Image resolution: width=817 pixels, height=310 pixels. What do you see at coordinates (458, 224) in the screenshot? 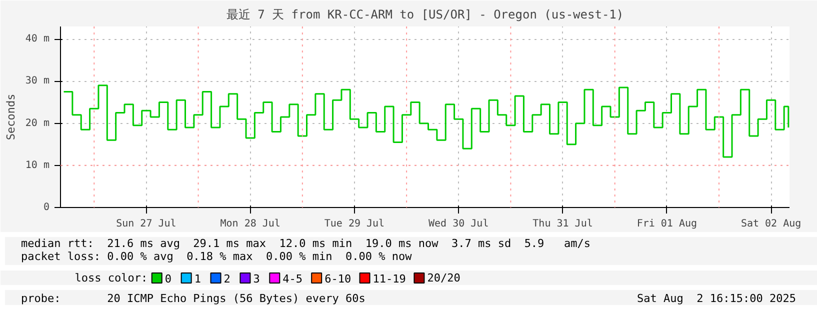
I see `x-tick-label: Wed 30 Jul` at bounding box center [458, 224].